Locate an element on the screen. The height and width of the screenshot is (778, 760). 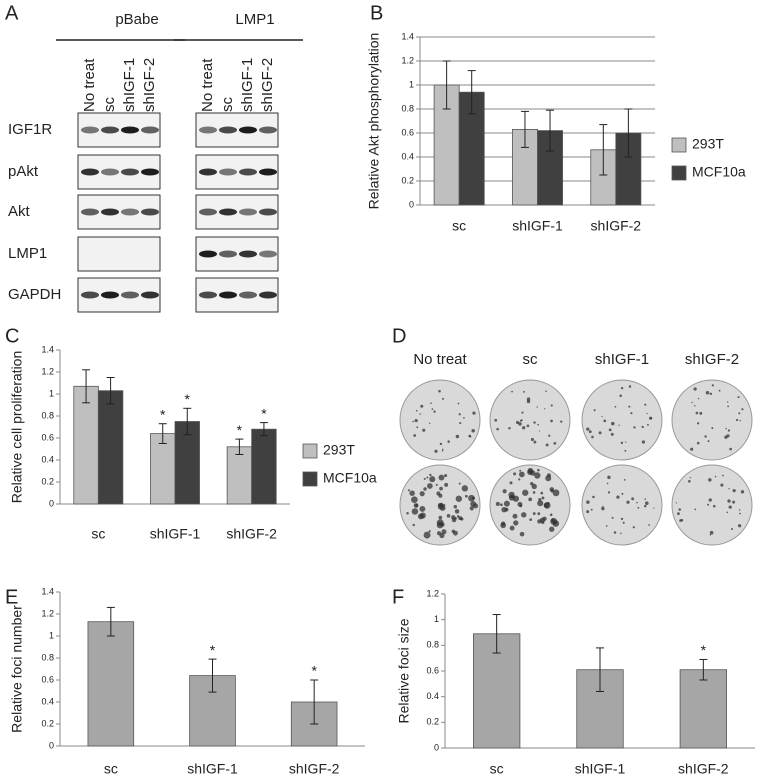
panel-label: A is located at coordinates (12, 13).